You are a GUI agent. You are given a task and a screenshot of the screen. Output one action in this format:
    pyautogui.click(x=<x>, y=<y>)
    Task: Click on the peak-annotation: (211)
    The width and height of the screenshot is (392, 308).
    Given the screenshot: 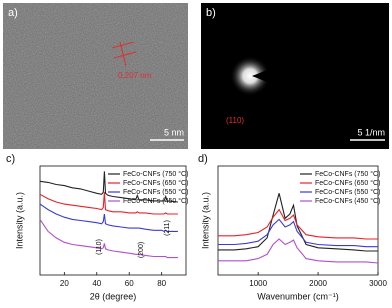 What is the action you would take?
    pyautogui.click(x=167, y=228)
    